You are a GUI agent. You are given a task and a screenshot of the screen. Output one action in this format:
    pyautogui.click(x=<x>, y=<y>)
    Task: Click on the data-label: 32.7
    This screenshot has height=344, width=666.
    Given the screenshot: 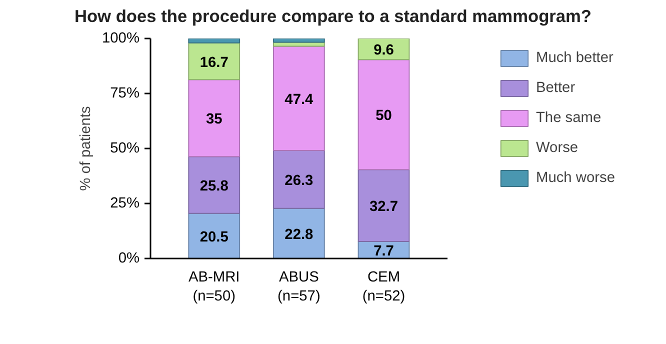 What is the action you would take?
    pyautogui.click(x=383, y=207)
    